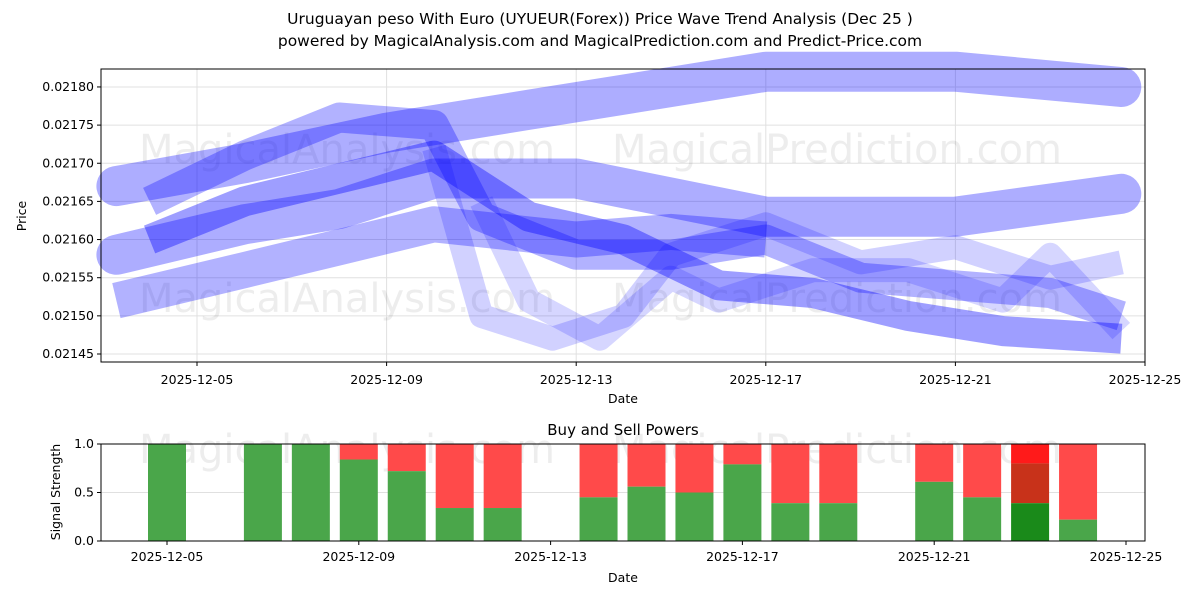 The image size is (1200, 600). Describe the element at coordinates (623, 430) in the screenshot. I see `bottom-chart-title: Buy and Sell Powers` at that location.